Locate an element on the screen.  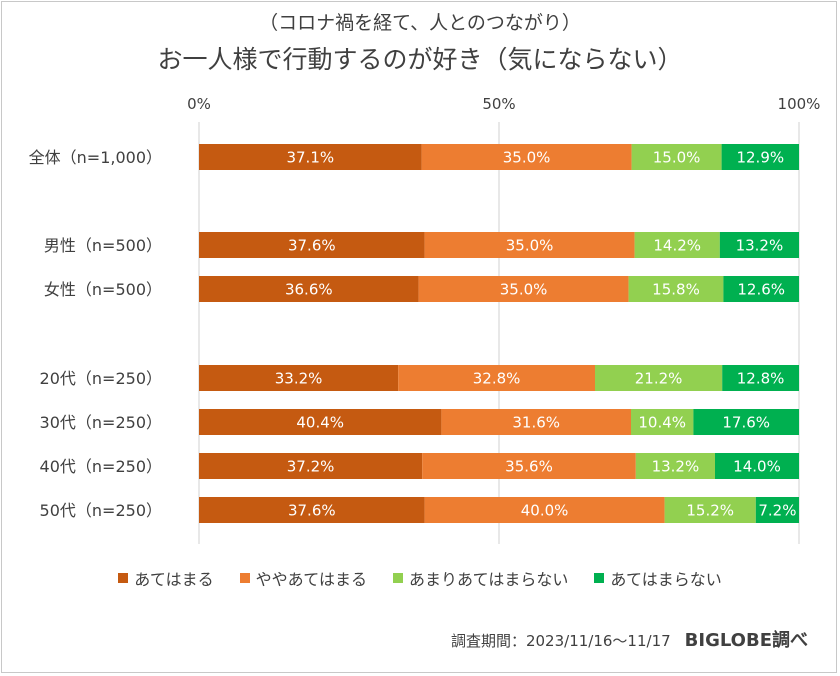
legend-label: あてはまらない is located at coordinates (666, 579).